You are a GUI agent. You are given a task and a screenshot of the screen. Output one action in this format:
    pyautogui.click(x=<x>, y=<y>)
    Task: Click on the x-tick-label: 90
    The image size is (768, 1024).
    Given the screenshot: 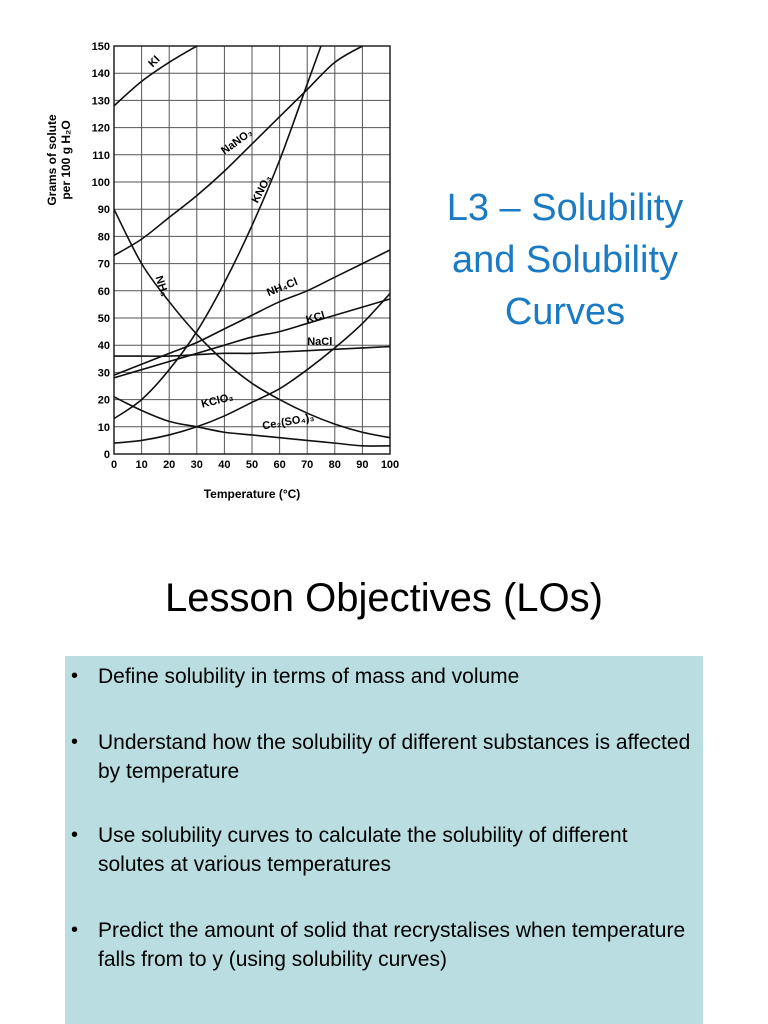 What is the action you would take?
    pyautogui.click(x=362, y=465)
    